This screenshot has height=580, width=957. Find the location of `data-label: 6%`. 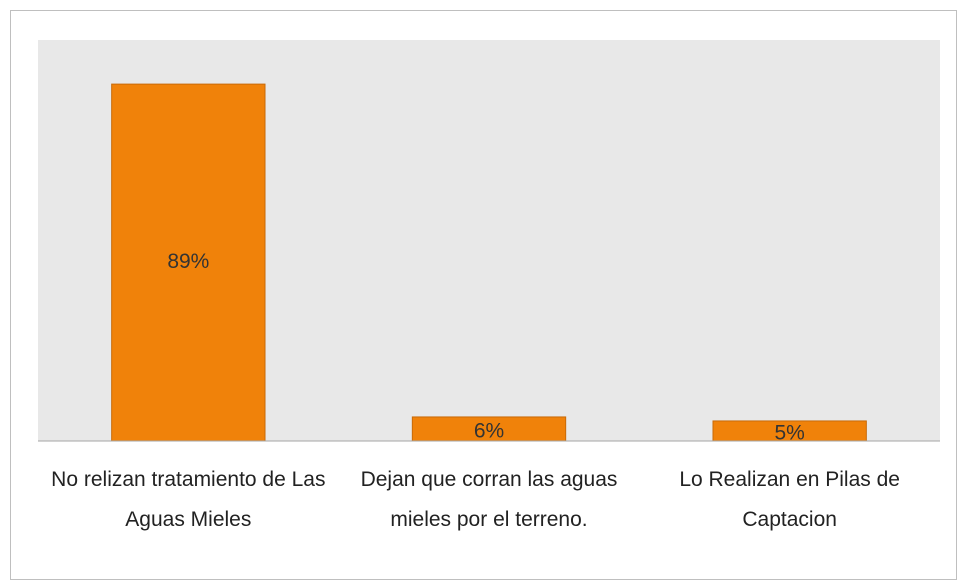

data-label: 6% is located at coordinates (489, 431).